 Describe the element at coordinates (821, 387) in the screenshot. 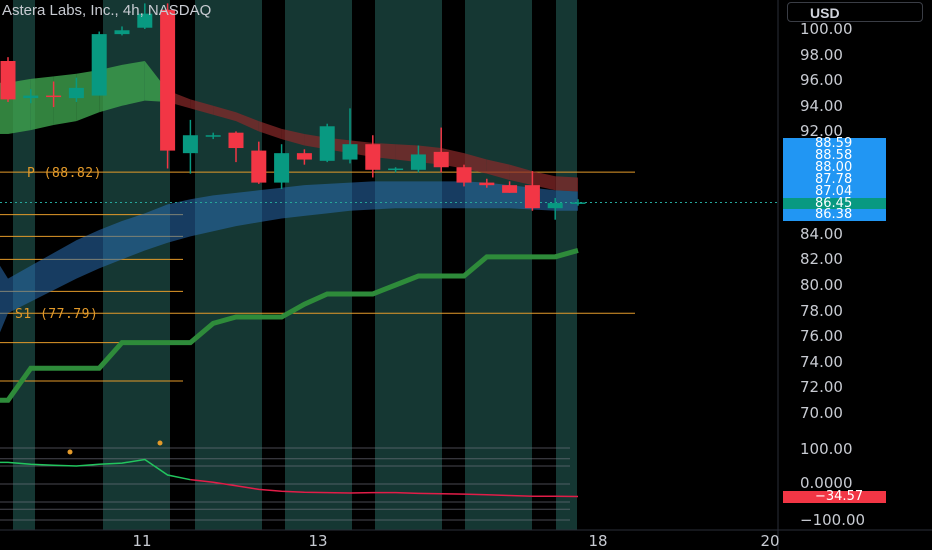

I see `price-tick-label: 72.00` at that location.